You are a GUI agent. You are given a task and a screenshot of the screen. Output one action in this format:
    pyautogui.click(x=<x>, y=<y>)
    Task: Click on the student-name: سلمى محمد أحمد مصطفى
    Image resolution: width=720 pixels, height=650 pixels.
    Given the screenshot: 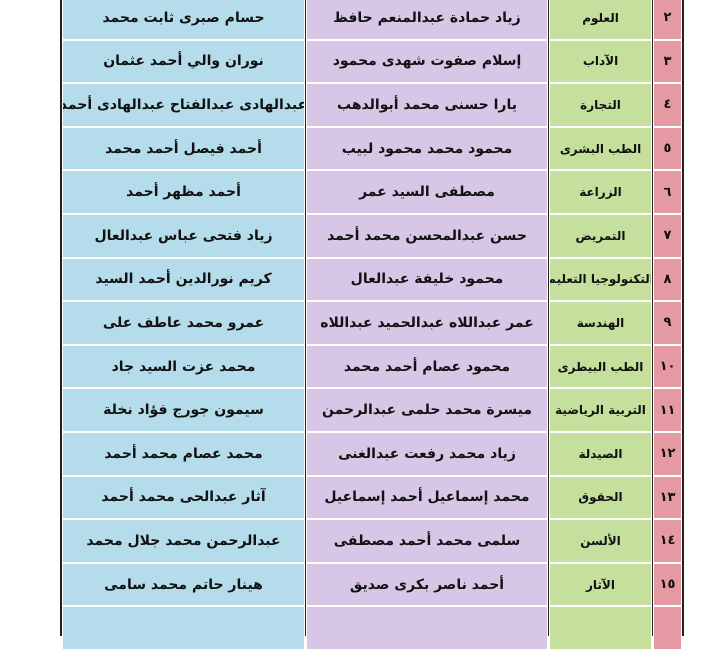 What is the action you would take?
    pyautogui.click(x=427, y=541)
    